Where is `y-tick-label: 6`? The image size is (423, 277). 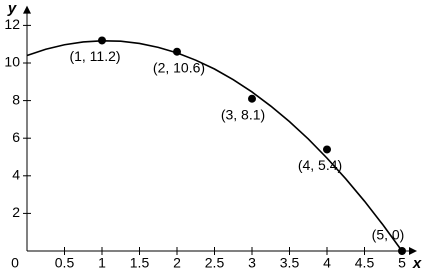 y-tick-label: 6 is located at coordinates (16, 137).